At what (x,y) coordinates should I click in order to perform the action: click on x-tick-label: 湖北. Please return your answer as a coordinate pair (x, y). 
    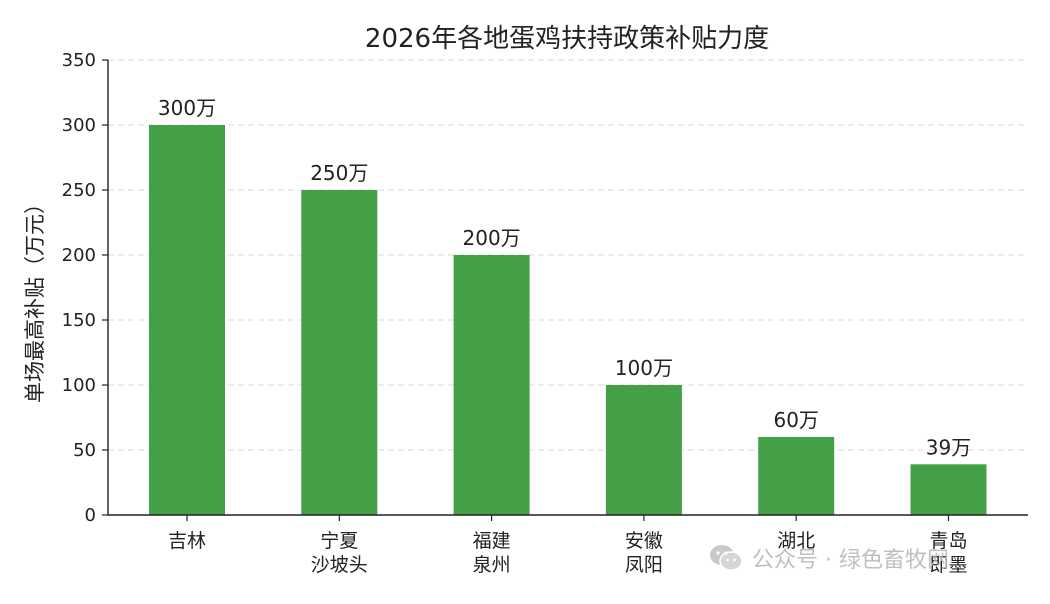
    Looking at the image, I should click on (796, 541).